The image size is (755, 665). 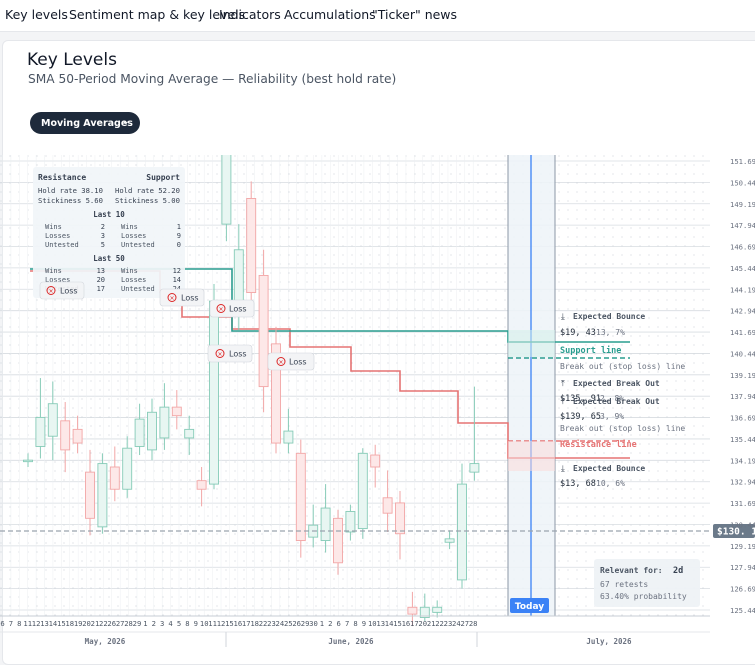 What do you see at coordinates (147, 190) in the screenshot?
I see `stats-support-hold: Hold rate 52.20` at bounding box center [147, 190].